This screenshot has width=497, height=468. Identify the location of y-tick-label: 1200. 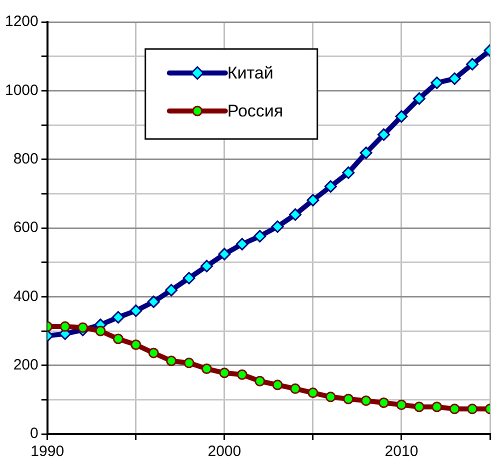
(21, 21).